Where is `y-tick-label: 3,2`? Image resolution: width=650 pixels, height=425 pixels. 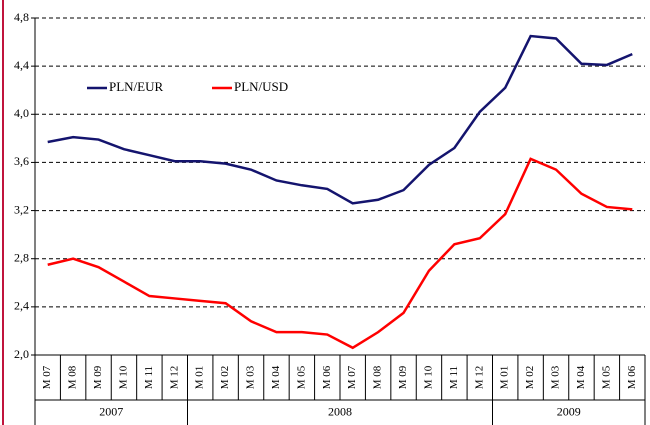
y-tick-label: 3,2 is located at coordinates (21, 209).